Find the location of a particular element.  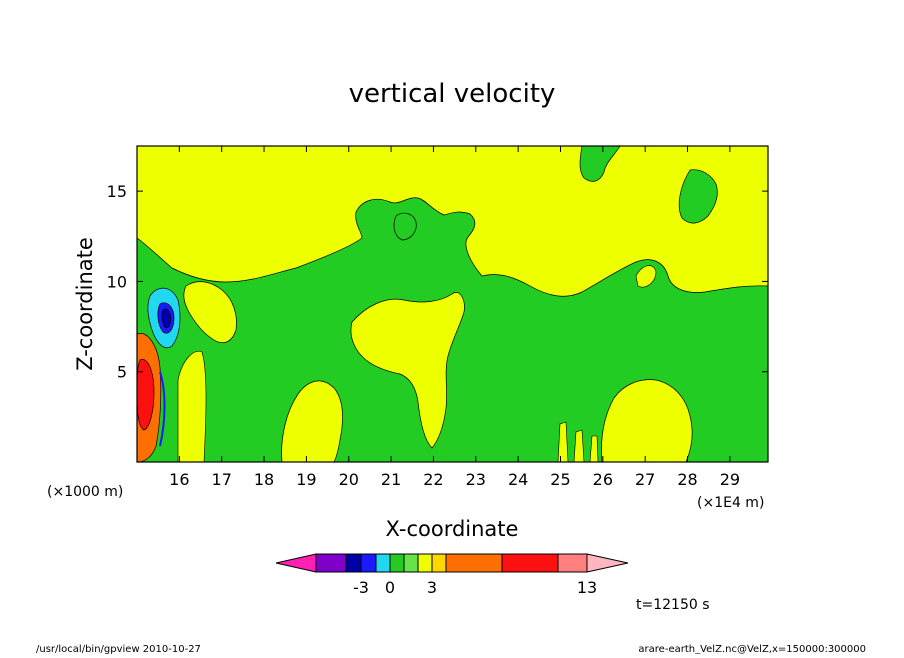

yellow-blob-small is located at coordinates (646, 276).